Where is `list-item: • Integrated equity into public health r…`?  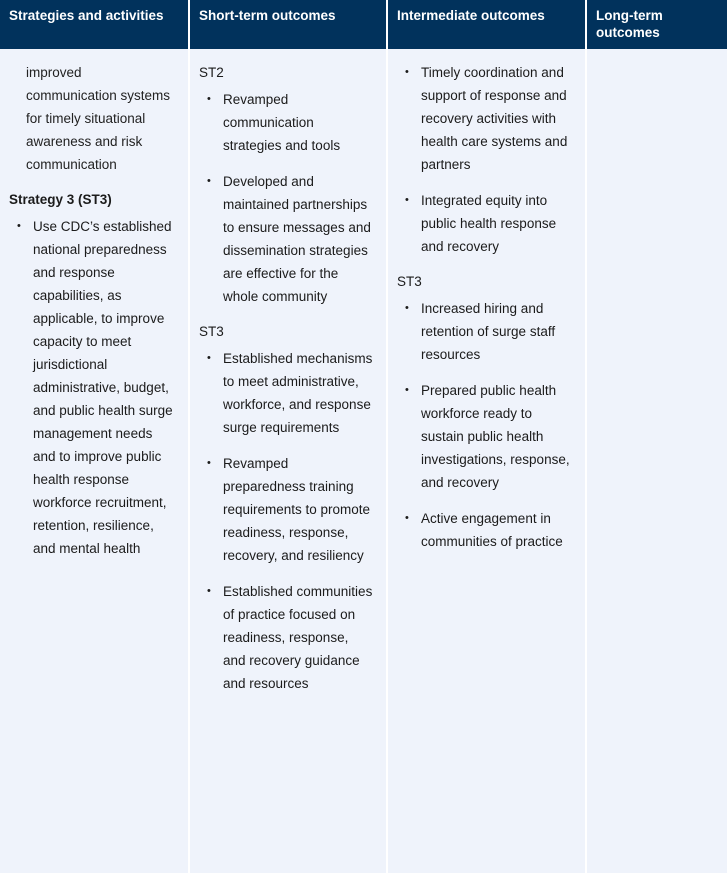 list-item: • Integrated equity into public health r… is located at coordinates (485, 223).